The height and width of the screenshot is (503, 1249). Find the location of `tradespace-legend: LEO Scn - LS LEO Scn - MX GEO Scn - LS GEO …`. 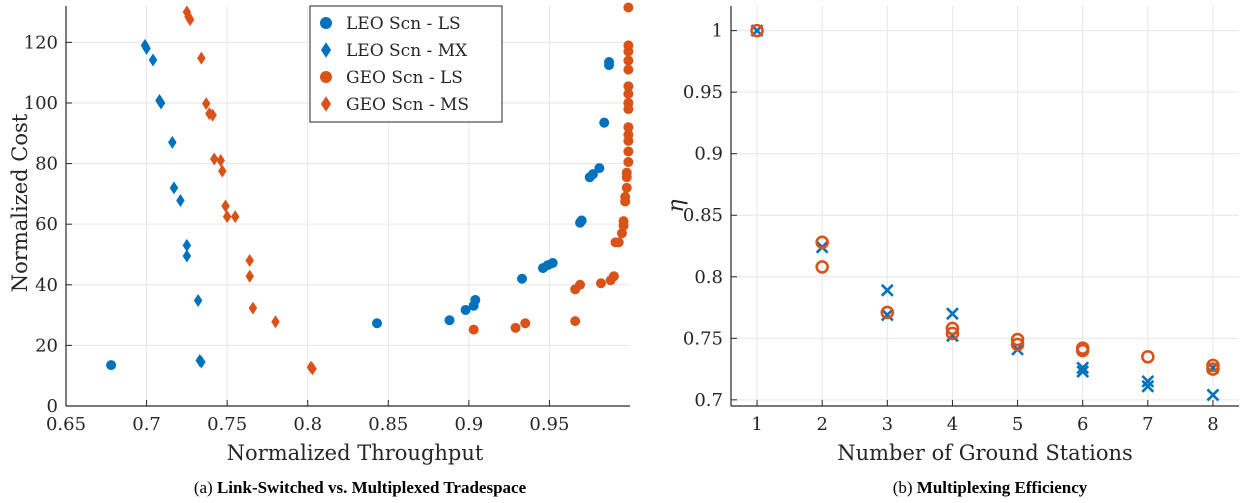

tradespace-legend: LEO Scn - LS LEO Scn - MX GEO Scn - LS GEO … is located at coordinates (406, 64).